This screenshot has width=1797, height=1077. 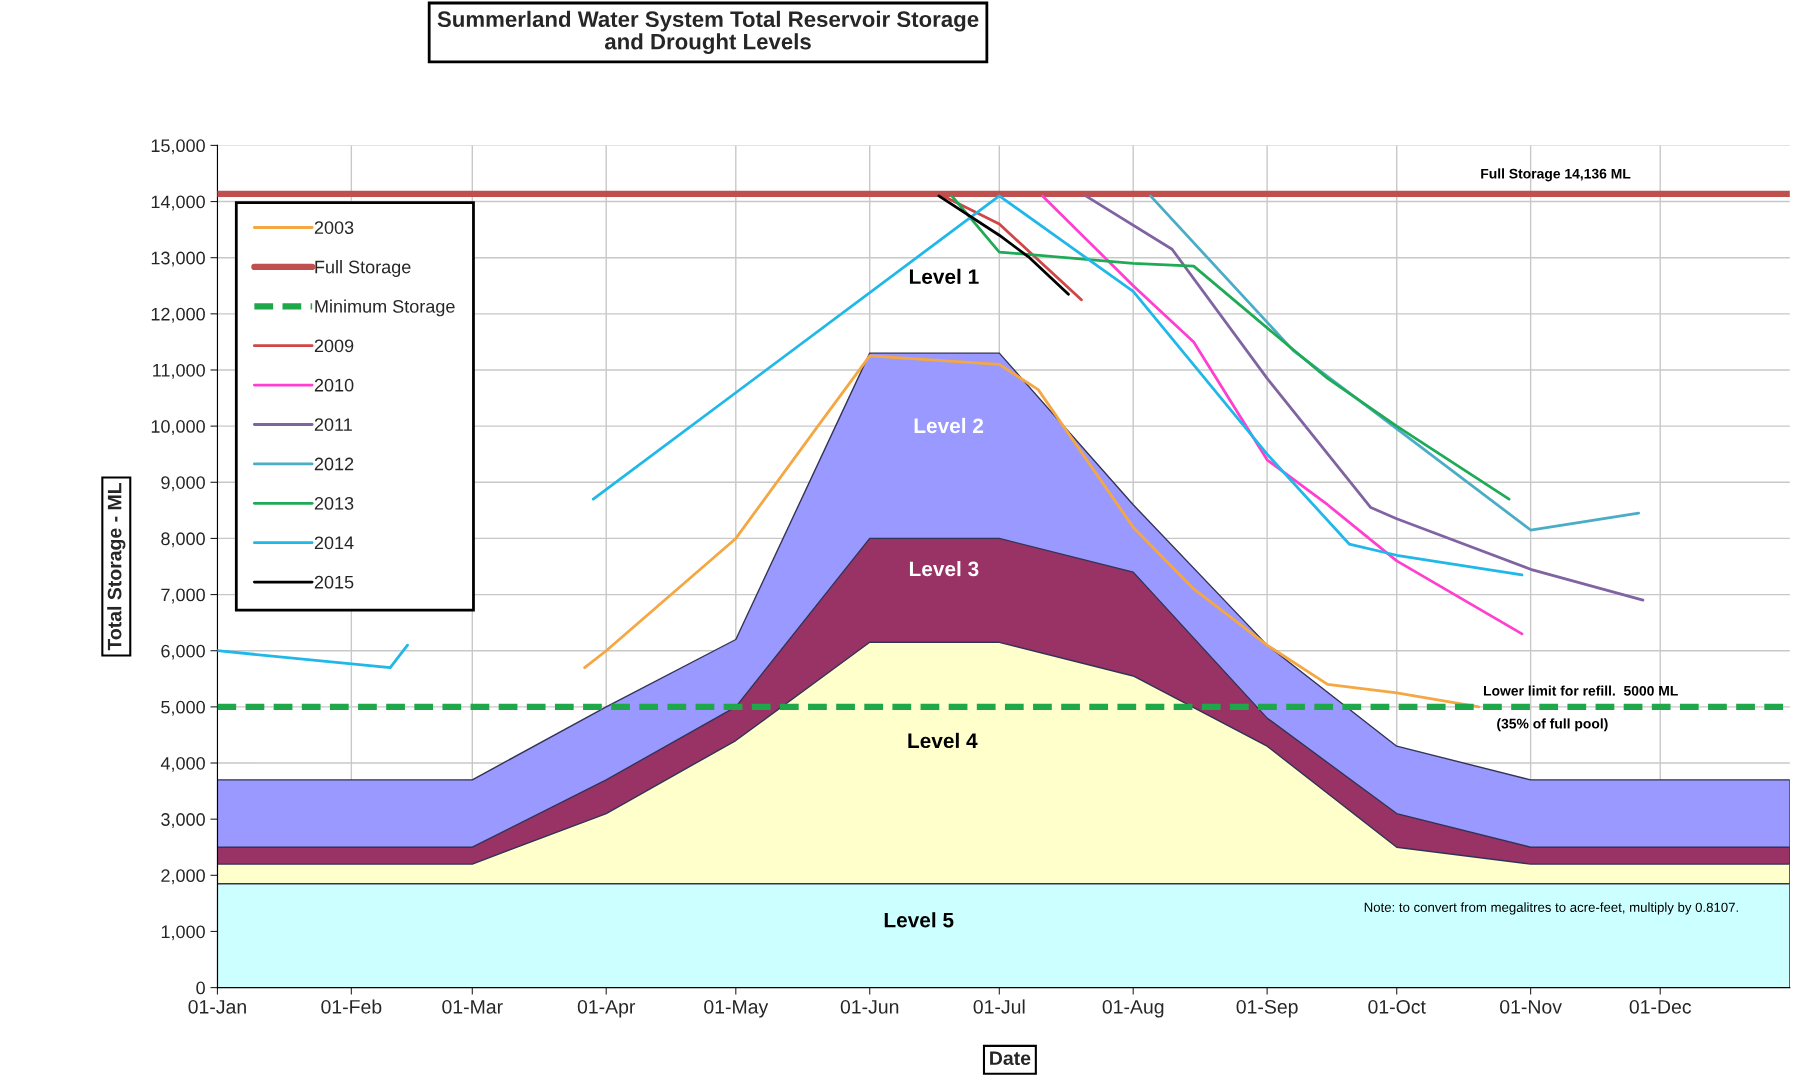 What do you see at coordinates (472, 1006) in the screenshot?
I see `x-tick-label: 01-Mar` at bounding box center [472, 1006].